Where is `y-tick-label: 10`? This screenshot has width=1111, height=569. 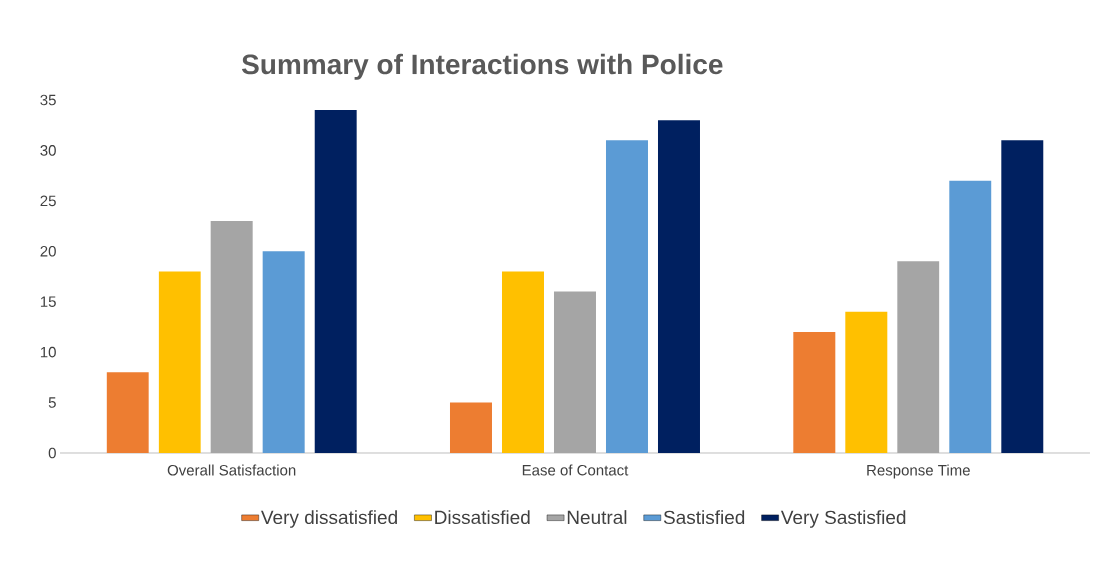
y-tick-label: 10 is located at coordinates (48, 352).